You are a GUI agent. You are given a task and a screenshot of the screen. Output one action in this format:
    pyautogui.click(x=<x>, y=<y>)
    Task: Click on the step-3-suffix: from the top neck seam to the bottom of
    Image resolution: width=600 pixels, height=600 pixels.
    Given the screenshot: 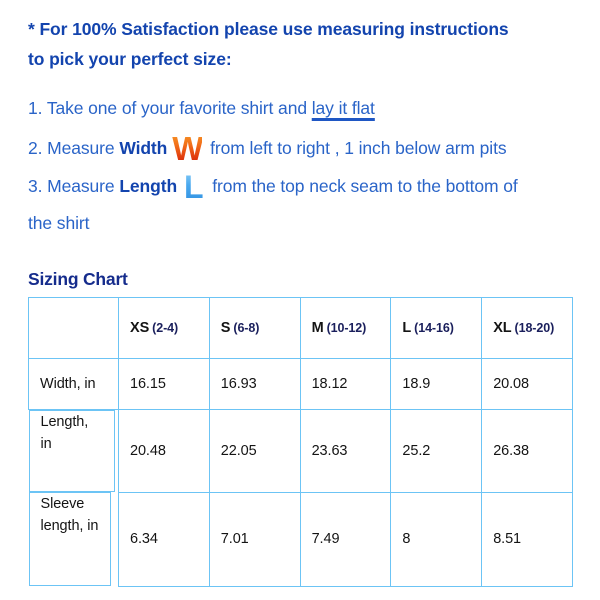 What is the action you would take?
    pyautogui.click(x=362, y=186)
    